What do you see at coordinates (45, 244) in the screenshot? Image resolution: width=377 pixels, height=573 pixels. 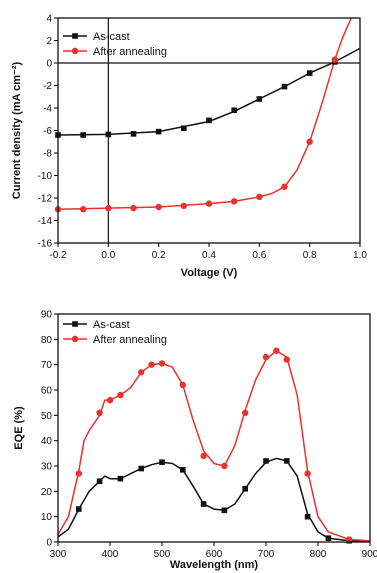 I see `chart-1-y-tick-label-1: -16` at bounding box center [45, 244].